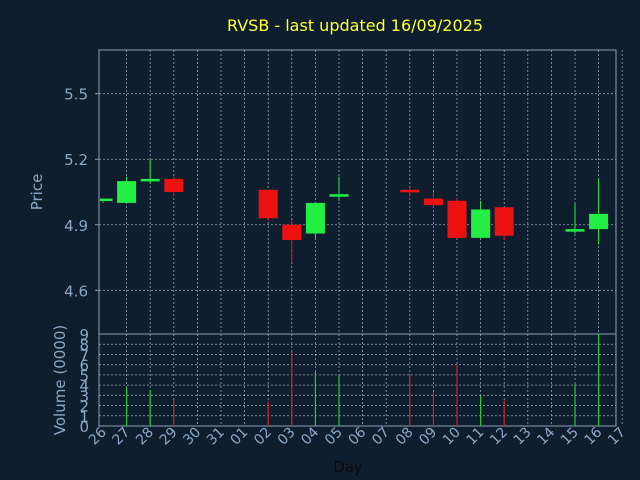 The width and height of the screenshot is (640, 480). I want to click on price-tick-label: 5.5, so click(76, 95).